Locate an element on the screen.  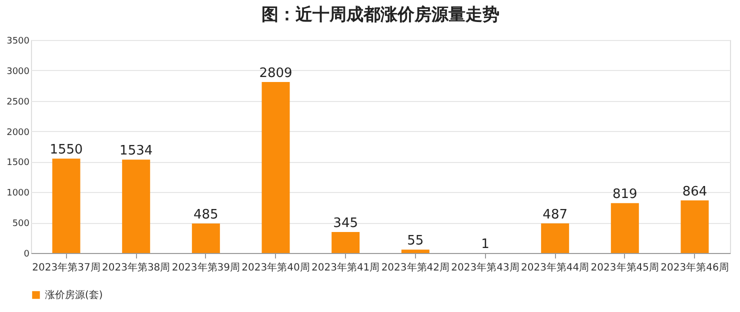
x-tick-label: 2023年第45周 is located at coordinates (624, 268).